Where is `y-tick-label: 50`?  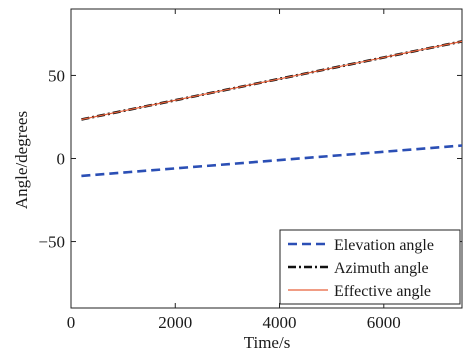 y-tick-label: 50 is located at coordinates (56, 75).